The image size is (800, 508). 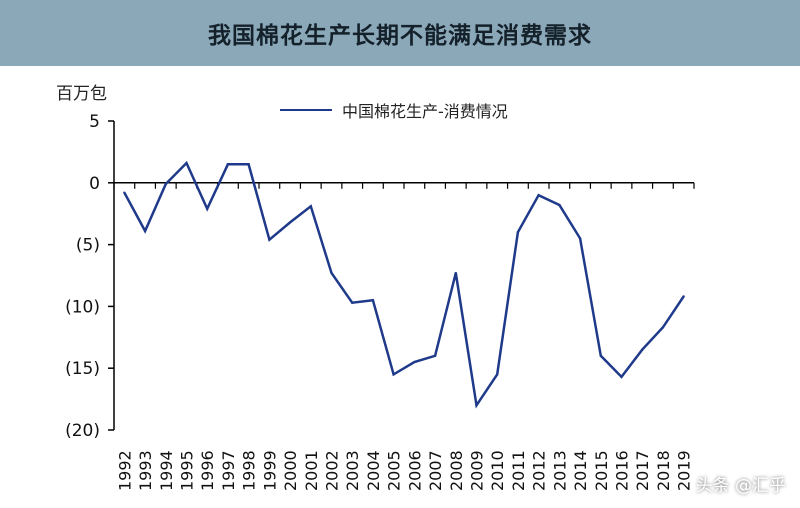 I want to click on legend-line-swatch, so click(x=306, y=110).